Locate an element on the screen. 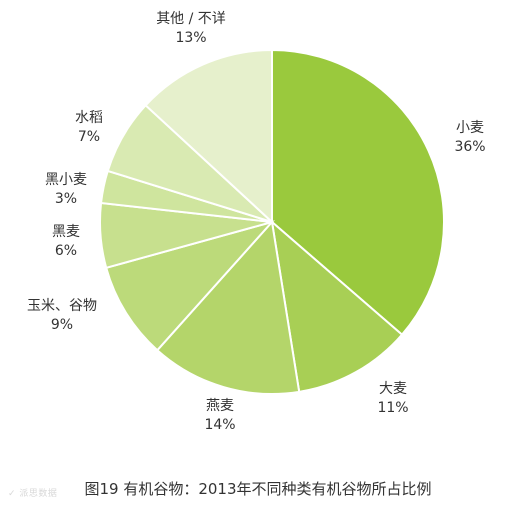  slice-category-label: 其他 / 不详 is located at coordinates (191, 19).